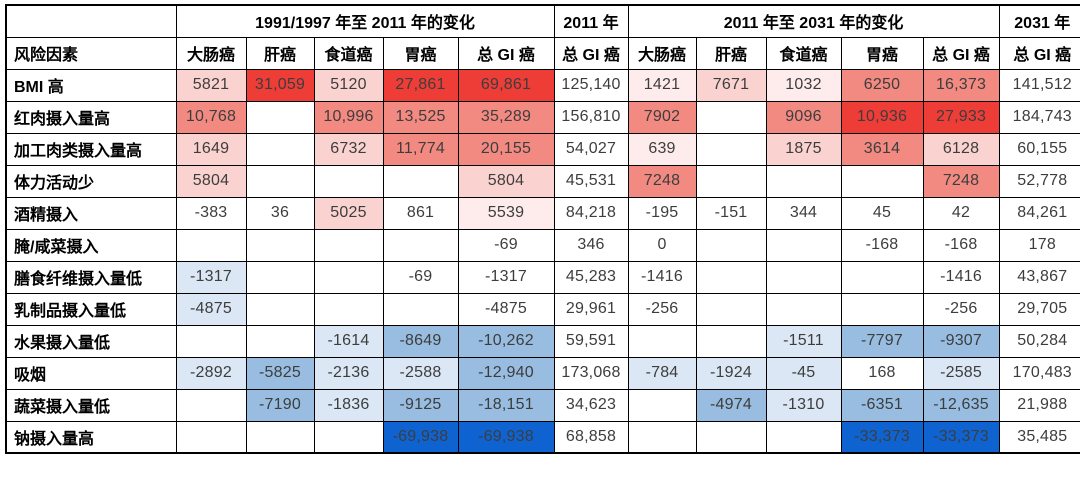 The height and width of the screenshot is (480, 1080). I want to click on value-cell: -1416, so click(662, 277).